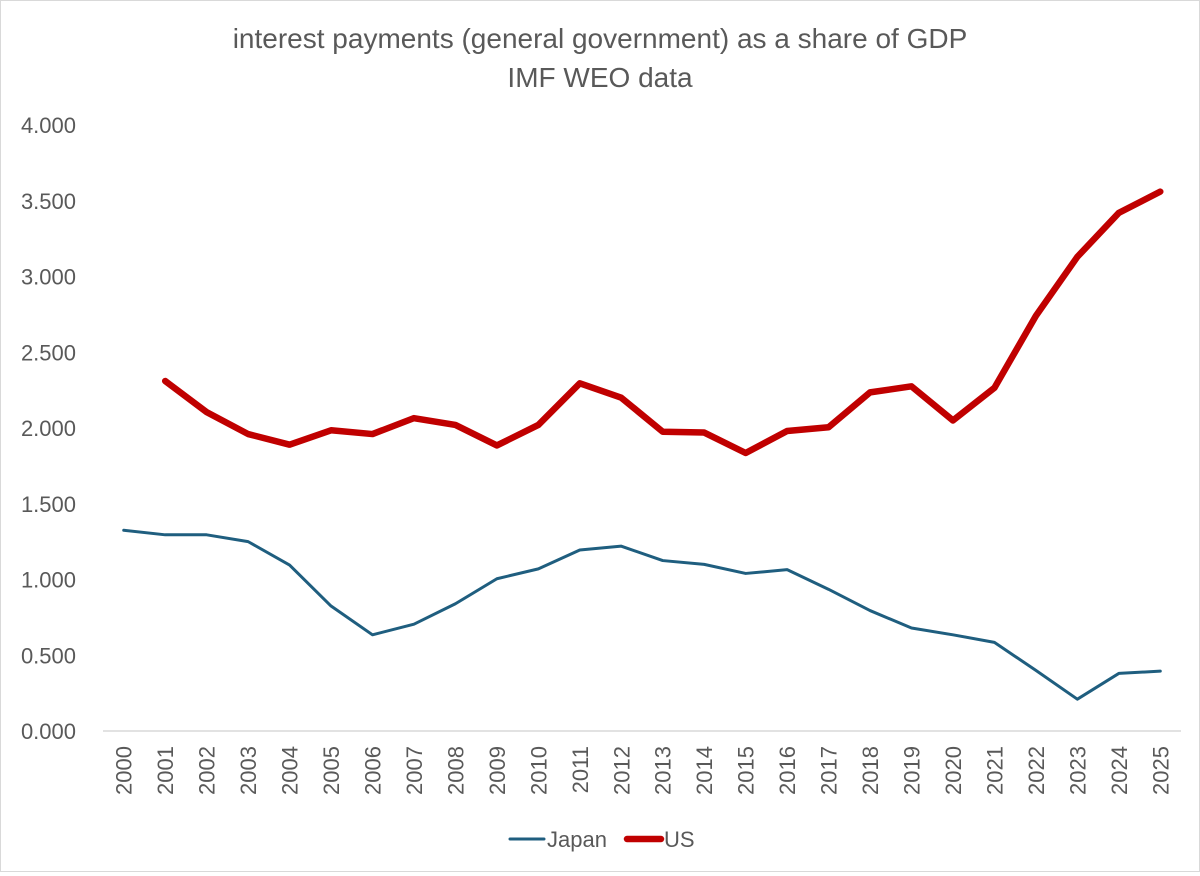 The height and width of the screenshot is (876, 1200). Describe the element at coordinates (373, 770) in the screenshot. I see `x-tick-label: 2006` at that location.